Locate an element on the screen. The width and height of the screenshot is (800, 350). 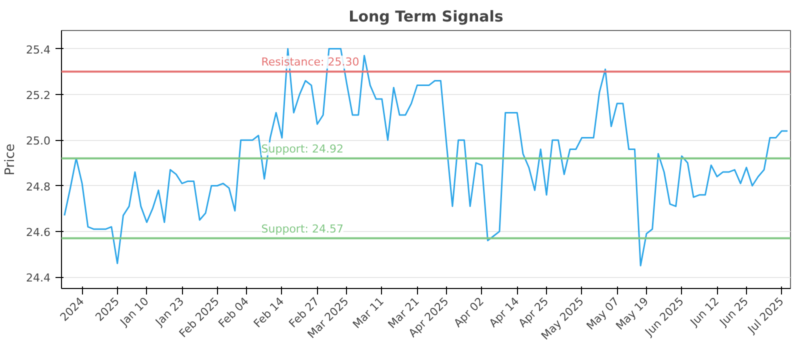
ref-line-label: Resistance: 25.30 is located at coordinates (310, 62).